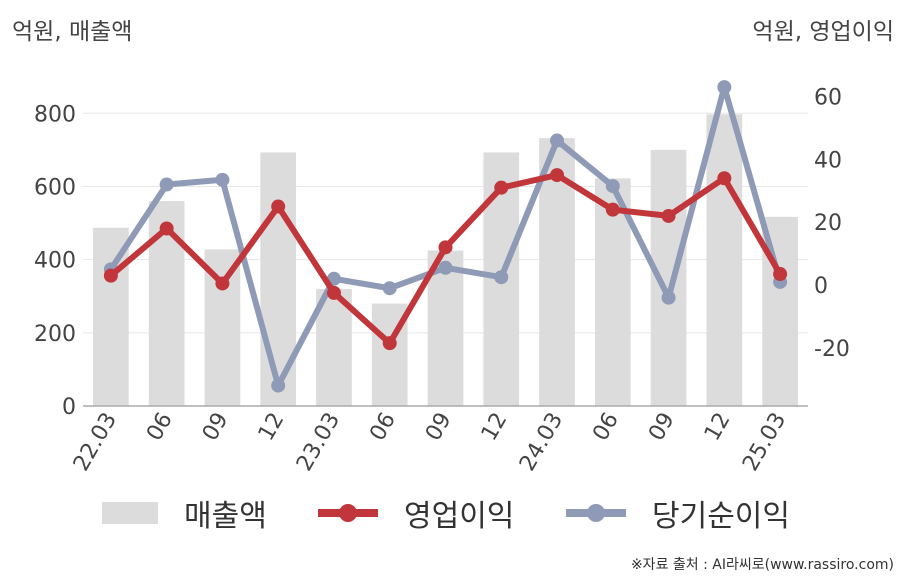  Describe the element at coordinates (762, 565) in the screenshot. I see `source-credit: ※자료 출처 : AI라씨로(www.rassiro.com)` at that location.